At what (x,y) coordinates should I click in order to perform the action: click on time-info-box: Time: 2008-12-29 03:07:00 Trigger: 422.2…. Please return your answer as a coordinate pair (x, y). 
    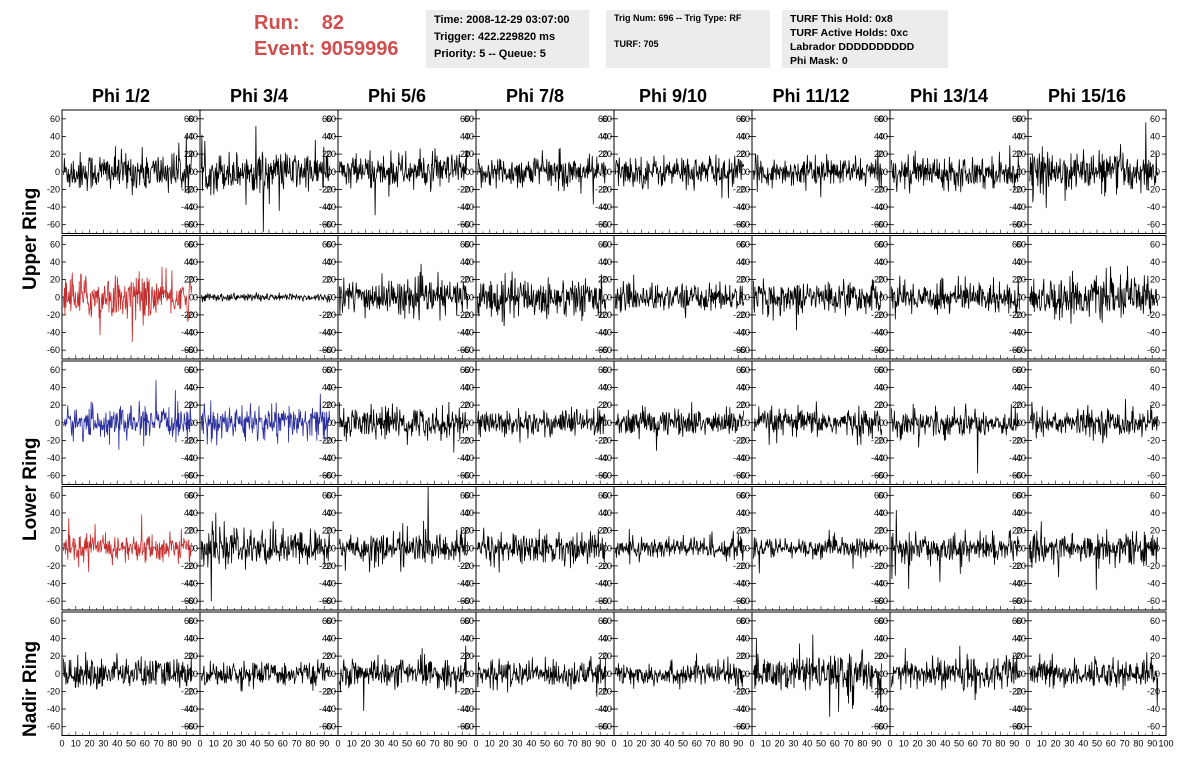
    Looking at the image, I should click on (507, 39).